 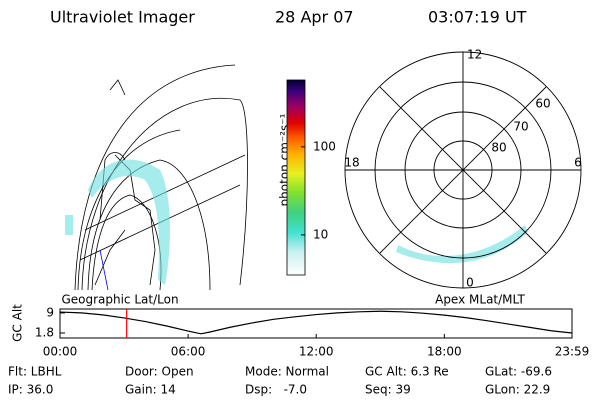 What do you see at coordinates (388, 390) in the screenshot?
I see `status-field: Seq: 39` at bounding box center [388, 390].